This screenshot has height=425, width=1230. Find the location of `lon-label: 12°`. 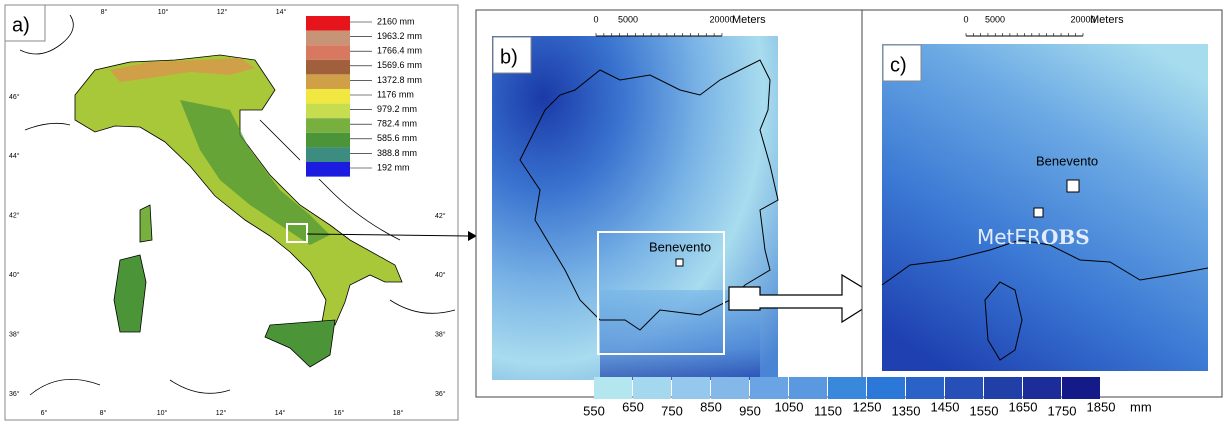

lon-label: 12° is located at coordinates (222, 12).